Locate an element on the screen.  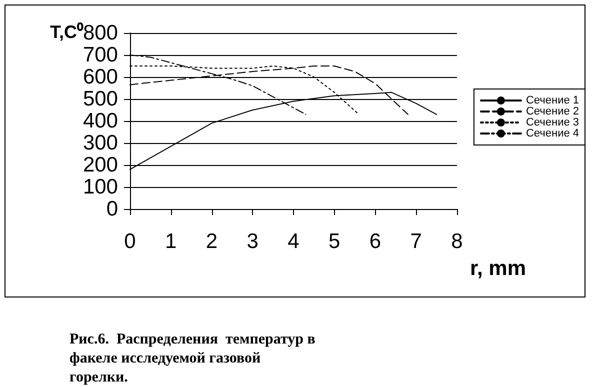
x-tick-label: 3 is located at coordinates (252, 241).